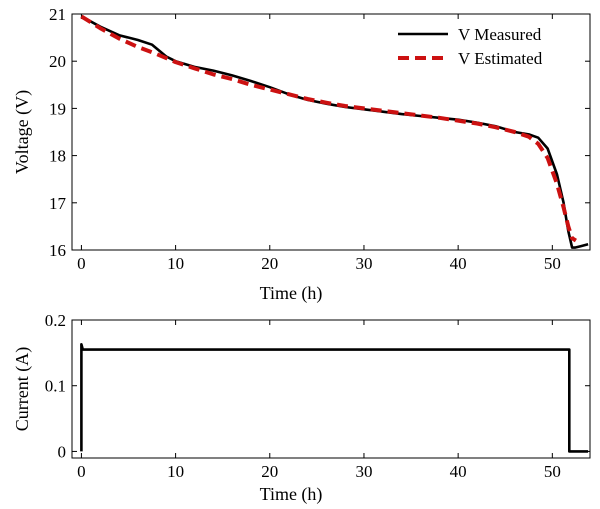 This screenshot has height=509, width=600. Describe the element at coordinates (22, 389) in the screenshot. I see `y-axis-title: Current (A)` at that location.